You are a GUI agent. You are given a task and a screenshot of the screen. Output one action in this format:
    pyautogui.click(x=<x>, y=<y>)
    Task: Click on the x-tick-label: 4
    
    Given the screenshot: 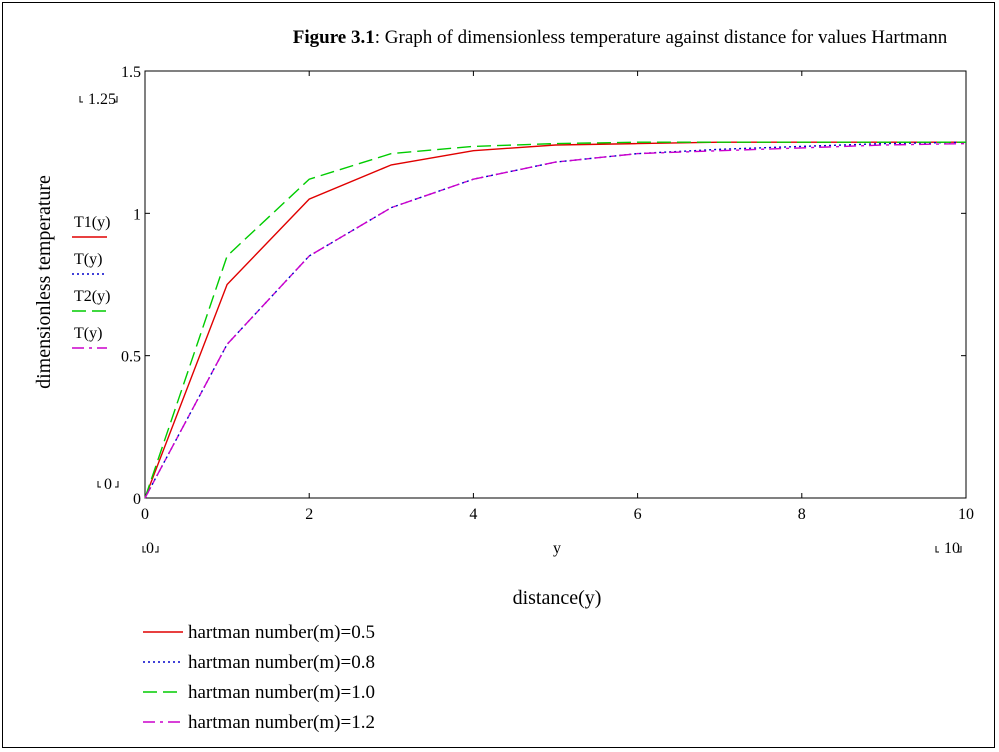 What is the action you would take?
    pyautogui.click(x=473, y=514)
    